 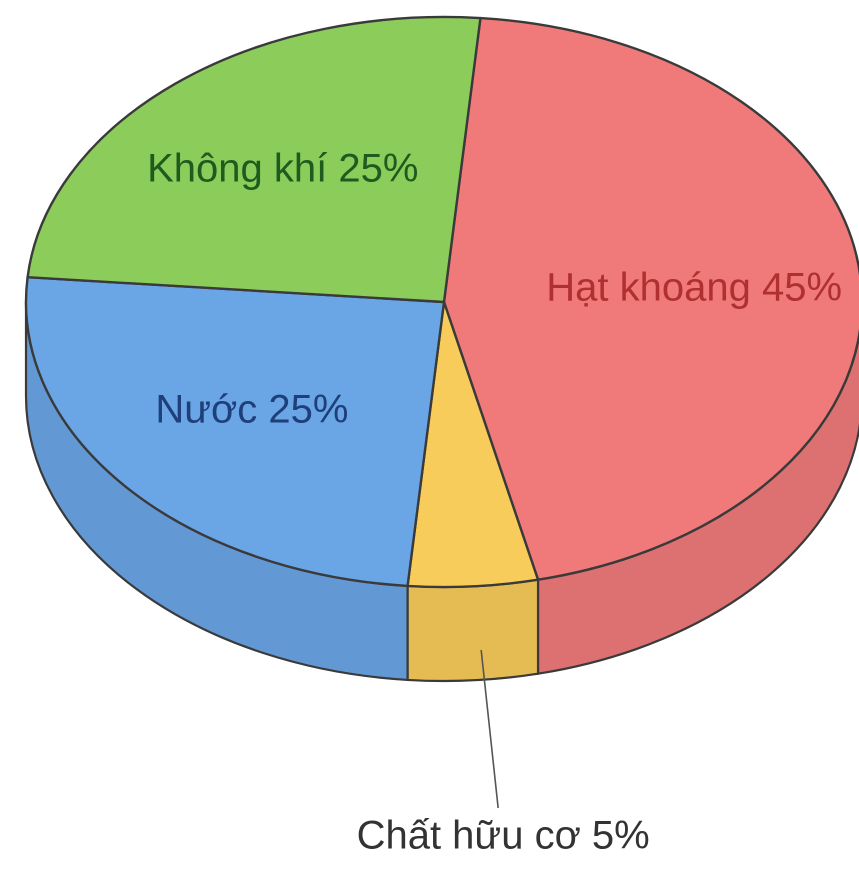 What do you see at coordinates (282, 169) in the screenshot?
I see `pie-label-khong-khi: Không khí 25%` at bounding box center [282, 169].